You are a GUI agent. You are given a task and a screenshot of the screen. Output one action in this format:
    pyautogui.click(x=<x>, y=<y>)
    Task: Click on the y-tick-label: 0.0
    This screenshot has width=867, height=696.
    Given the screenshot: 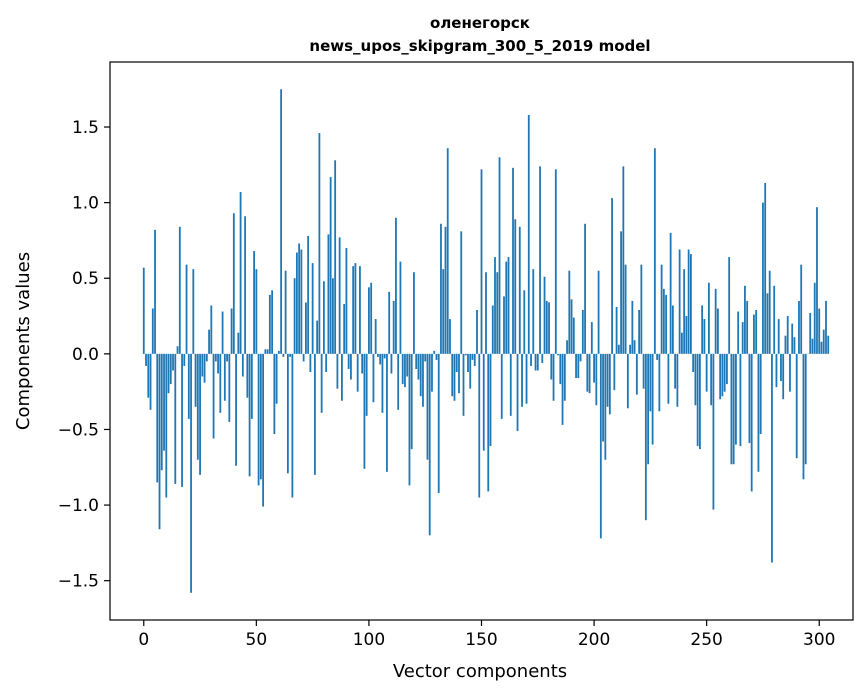 What is the action you would take?
    pyautogui.click(x=85, y=355)
    